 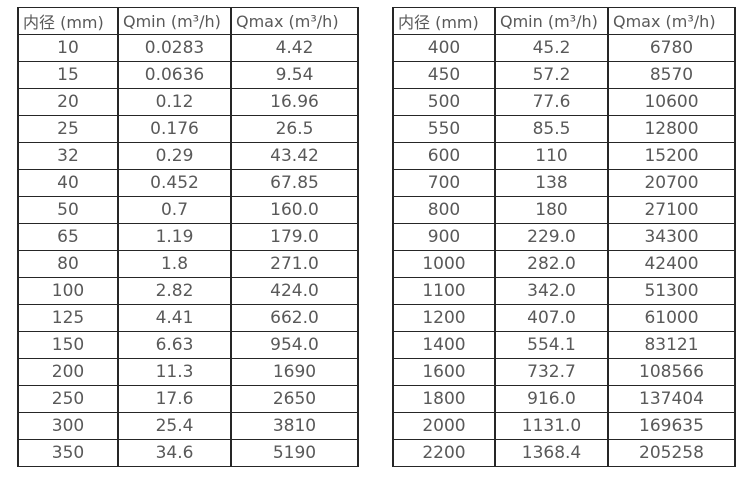 I want to click on table-cell: 42400, so click(x=671, y=264).